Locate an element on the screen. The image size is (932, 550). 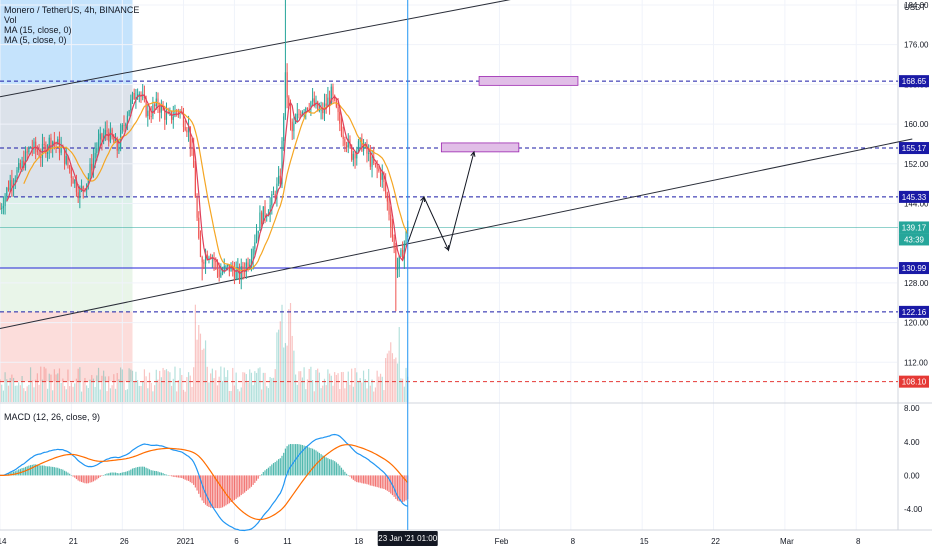
macd-tick-label: 0.00 is located at coordinates (912, 475).